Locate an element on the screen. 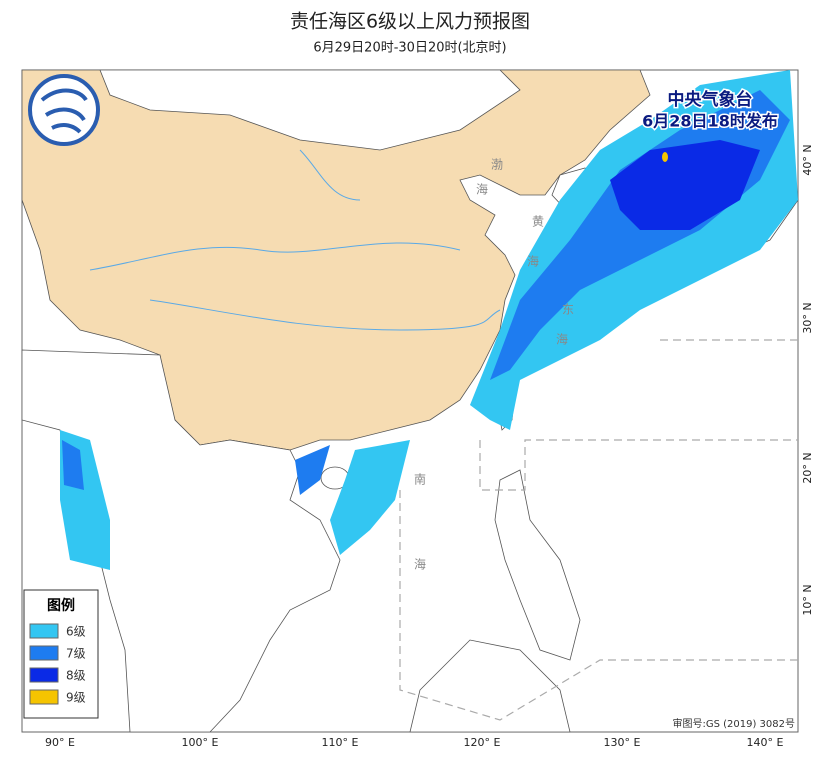 This screenshot has width=821, height=758. logo-mark is located at coordinates (64, 111).